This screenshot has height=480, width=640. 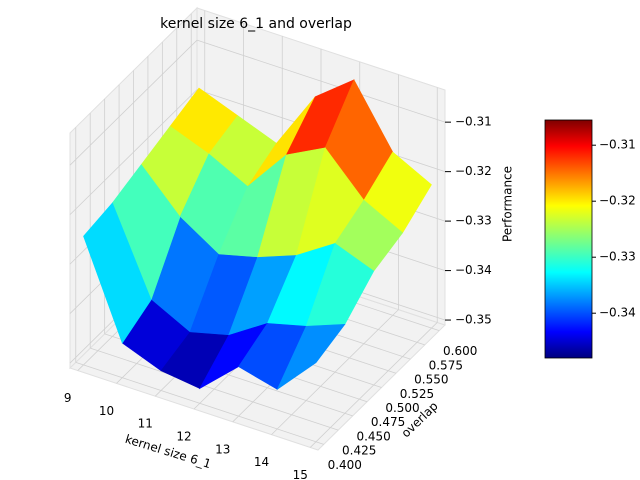 What do you see at coordinates (617, 145) in the screenshot?
I see `colorbar-tick-label: −0.31` at bounding box center [617, 145].